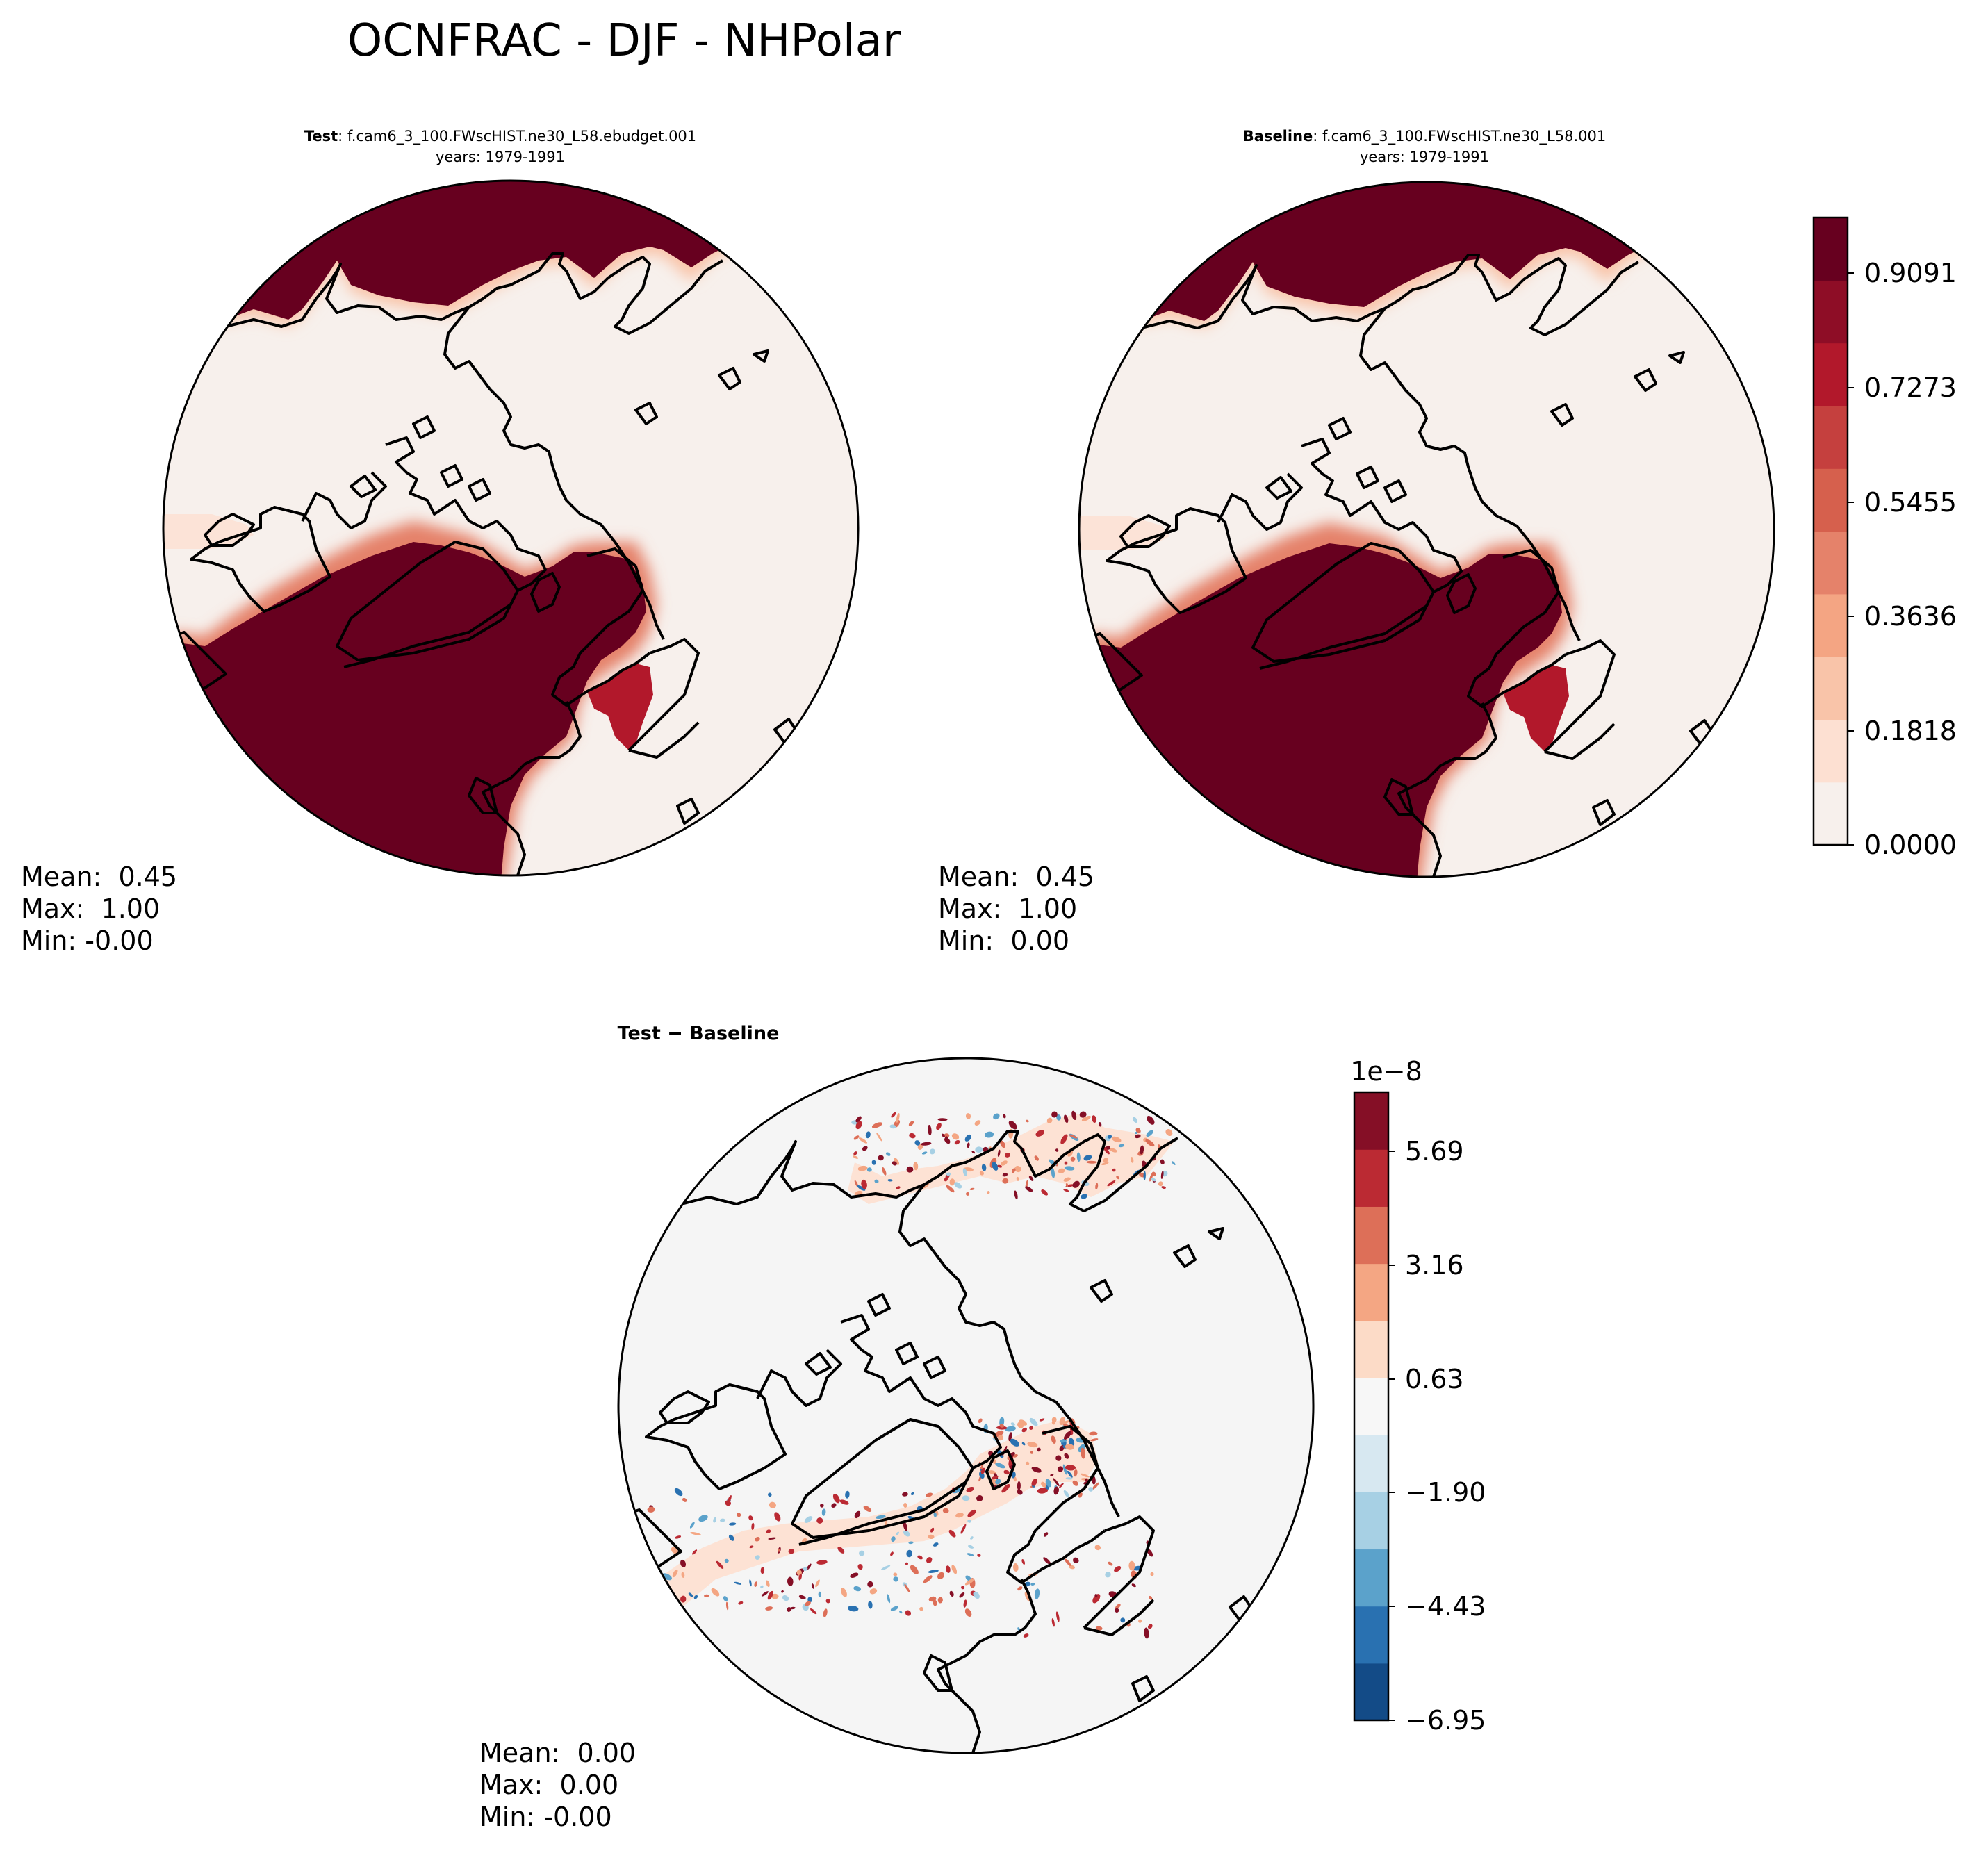 Image resolution: width=1988 pixels, height=1853 pixels. What do you see at coordinates (699, 1033) in the screenshot?
I see `diff-panel-title: Test − Baseline` at bounding box center [699, 1033].